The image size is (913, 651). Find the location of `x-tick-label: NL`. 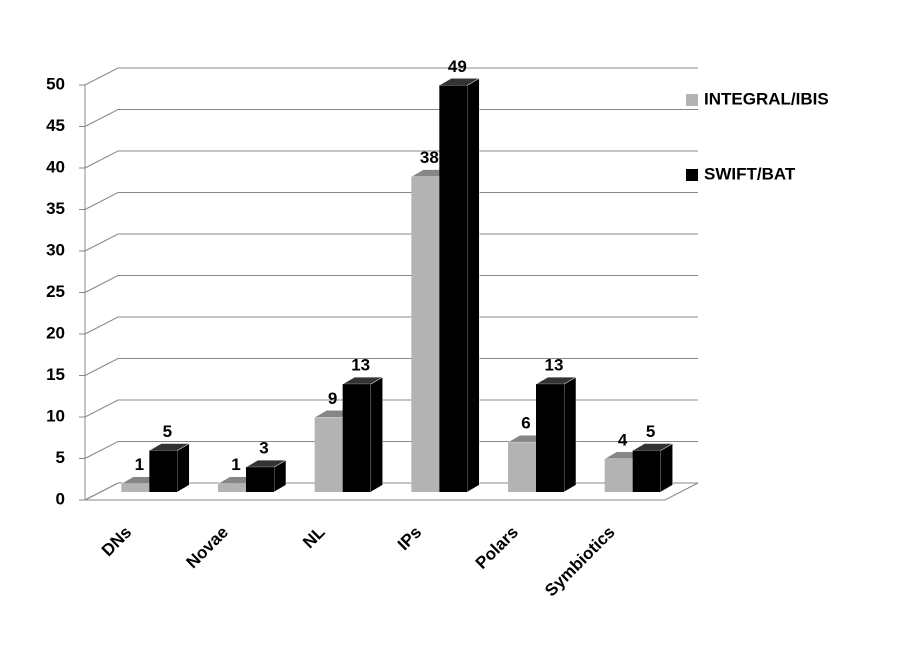

x-tick-label: NL is located at coordinates (313, 537).